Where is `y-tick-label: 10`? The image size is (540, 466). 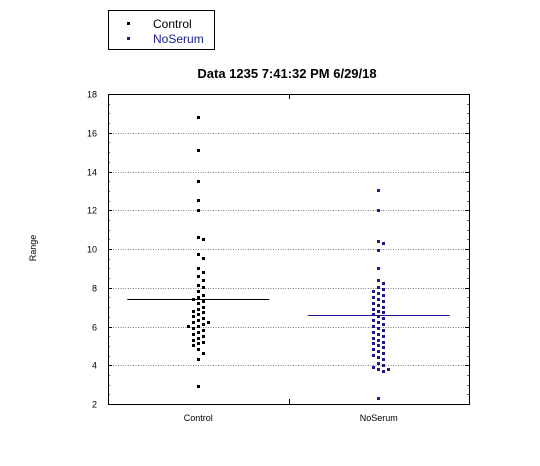 y-tick-label: 10 is located at coordinates (92, 250).